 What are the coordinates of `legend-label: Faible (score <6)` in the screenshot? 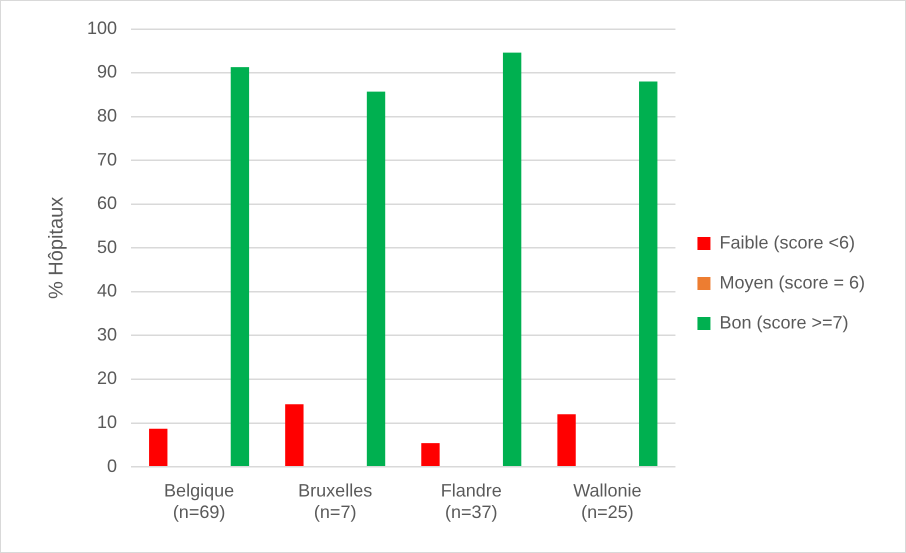 It's located at (787, 242).